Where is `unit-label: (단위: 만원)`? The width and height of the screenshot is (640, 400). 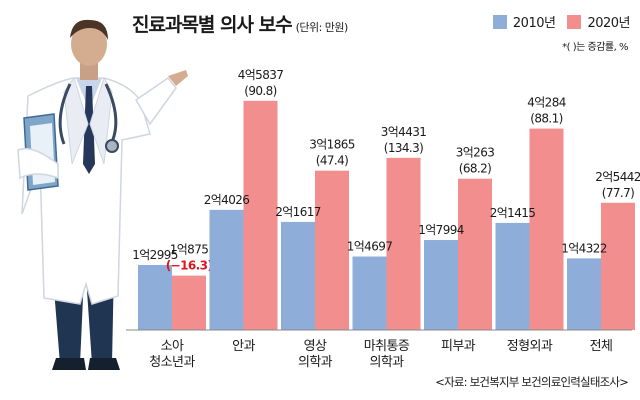
unit-label: (단위: 만원) is located at coordinates (322, 27).